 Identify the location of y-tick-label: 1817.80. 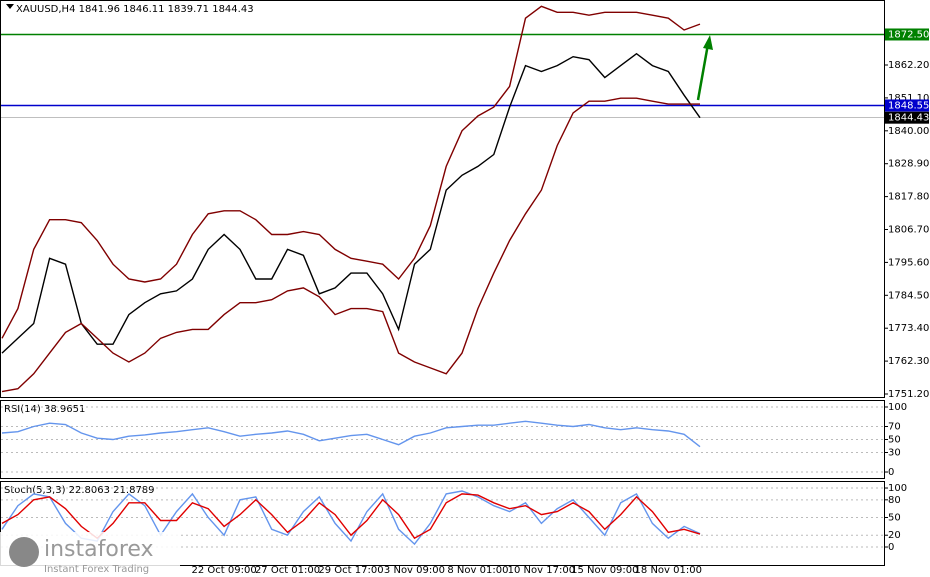
(908, 197).